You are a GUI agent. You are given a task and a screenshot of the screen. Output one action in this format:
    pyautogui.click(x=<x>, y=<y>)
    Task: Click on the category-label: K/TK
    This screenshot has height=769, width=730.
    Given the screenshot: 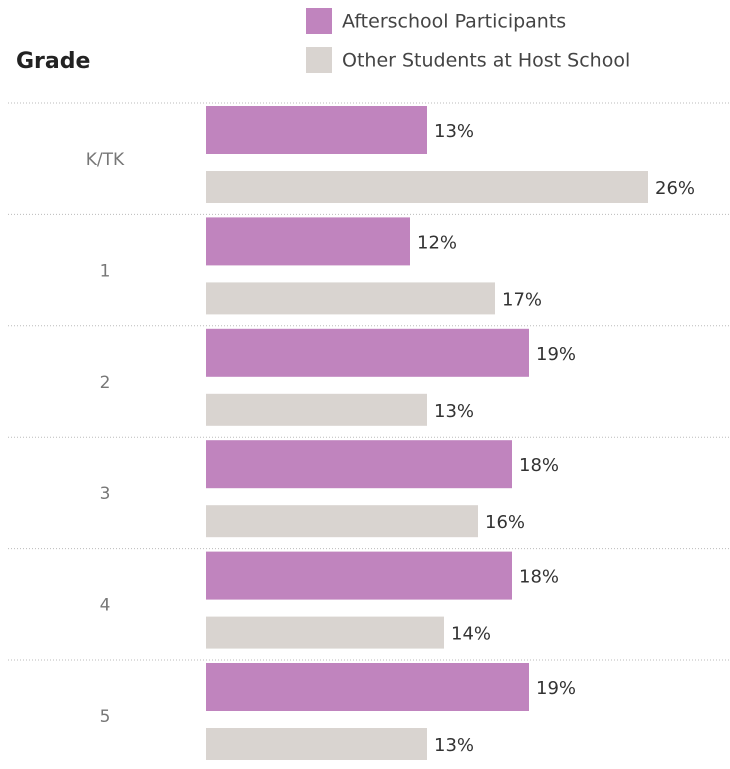 What is the action you would take?
    pyautogui.click(x=105, y=160)
    